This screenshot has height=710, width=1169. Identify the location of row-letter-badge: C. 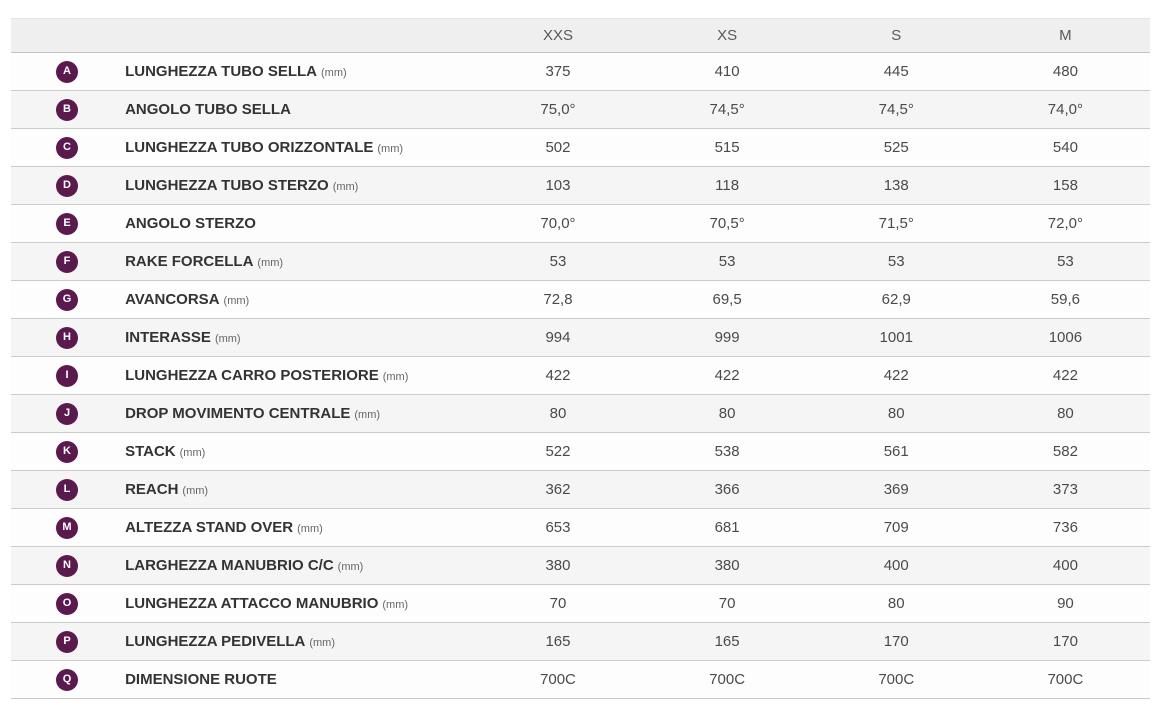
(67, 147).